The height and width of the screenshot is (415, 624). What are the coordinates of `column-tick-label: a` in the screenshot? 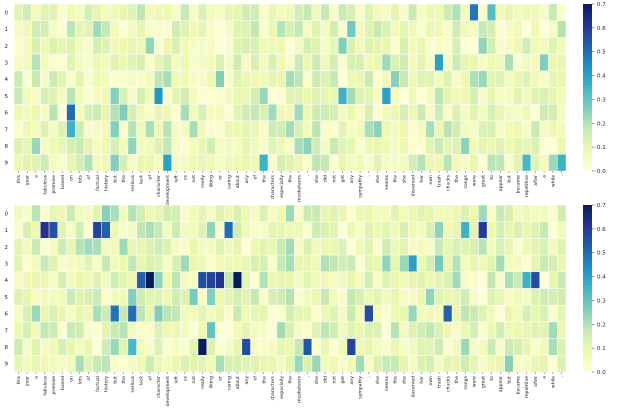 It's located at (545, 176).